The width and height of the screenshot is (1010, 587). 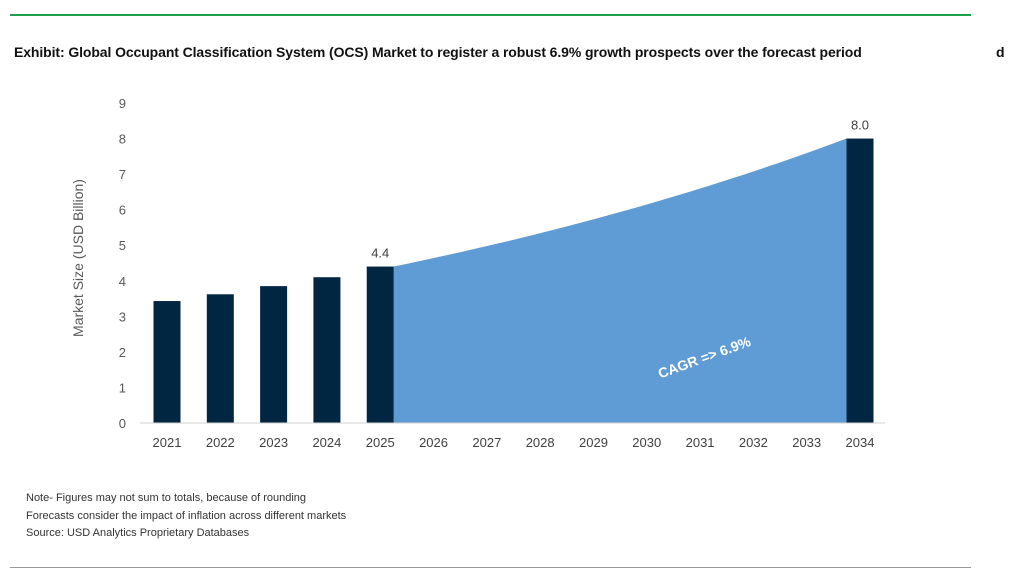 What do you see at coordinates (540, 442) in the screenshot?
I see `x-tick-label: 2028` at bounding box center [540, 442].